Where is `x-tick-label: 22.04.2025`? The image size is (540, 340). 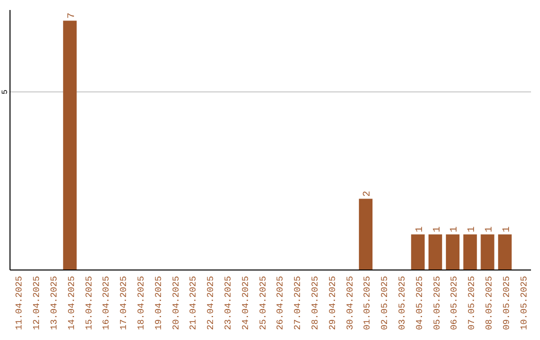 x-tick-label: 22.04.2025 is located at coordinates (211, 303).